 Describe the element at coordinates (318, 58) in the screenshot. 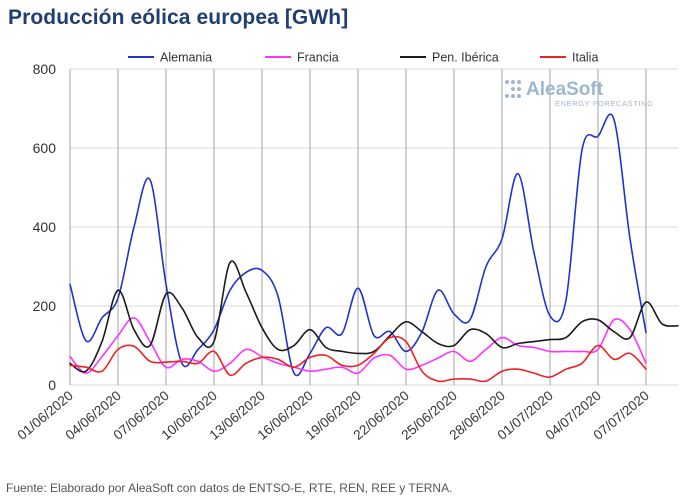

I see `legend-label-francia: Francia` at that location.